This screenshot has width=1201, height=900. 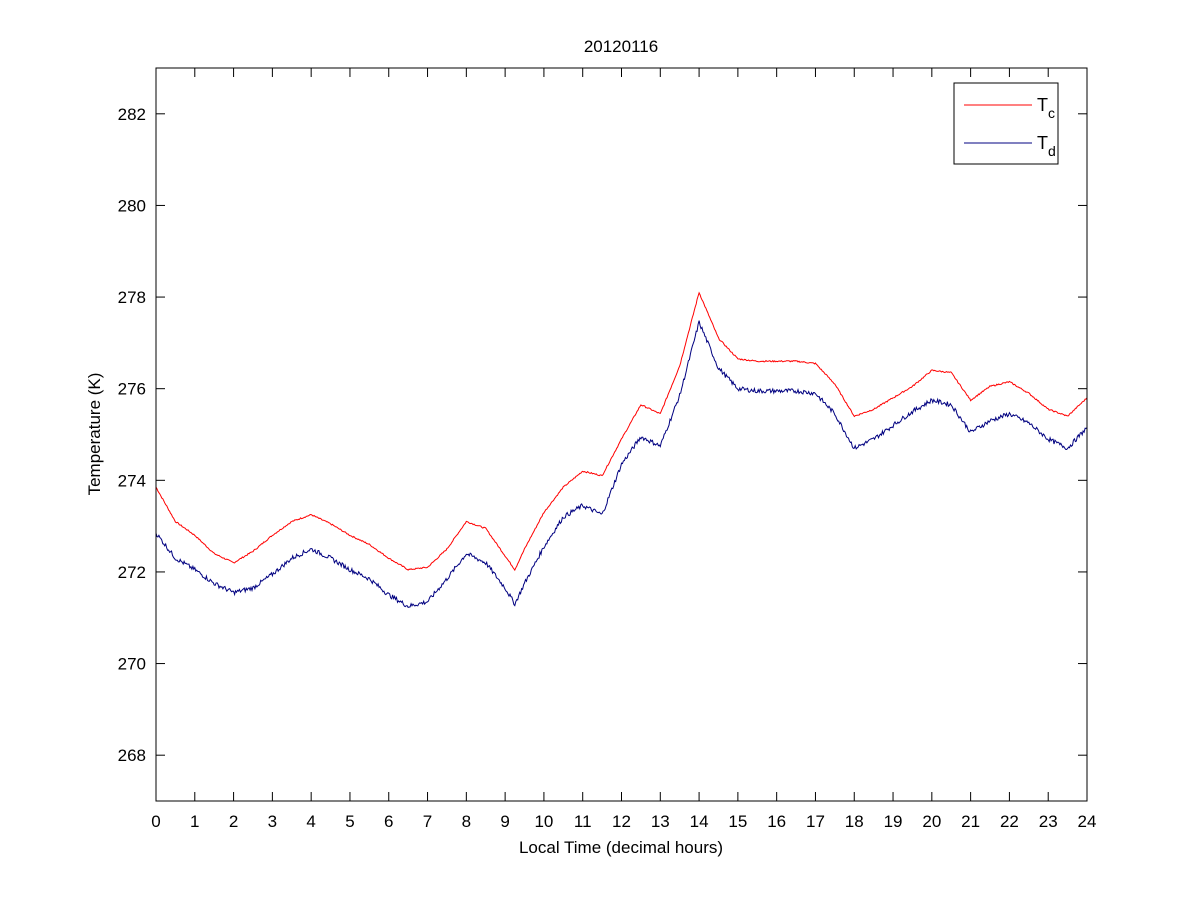 I want to click on legend-subscript-d: d, so click(x=1052, y=151).